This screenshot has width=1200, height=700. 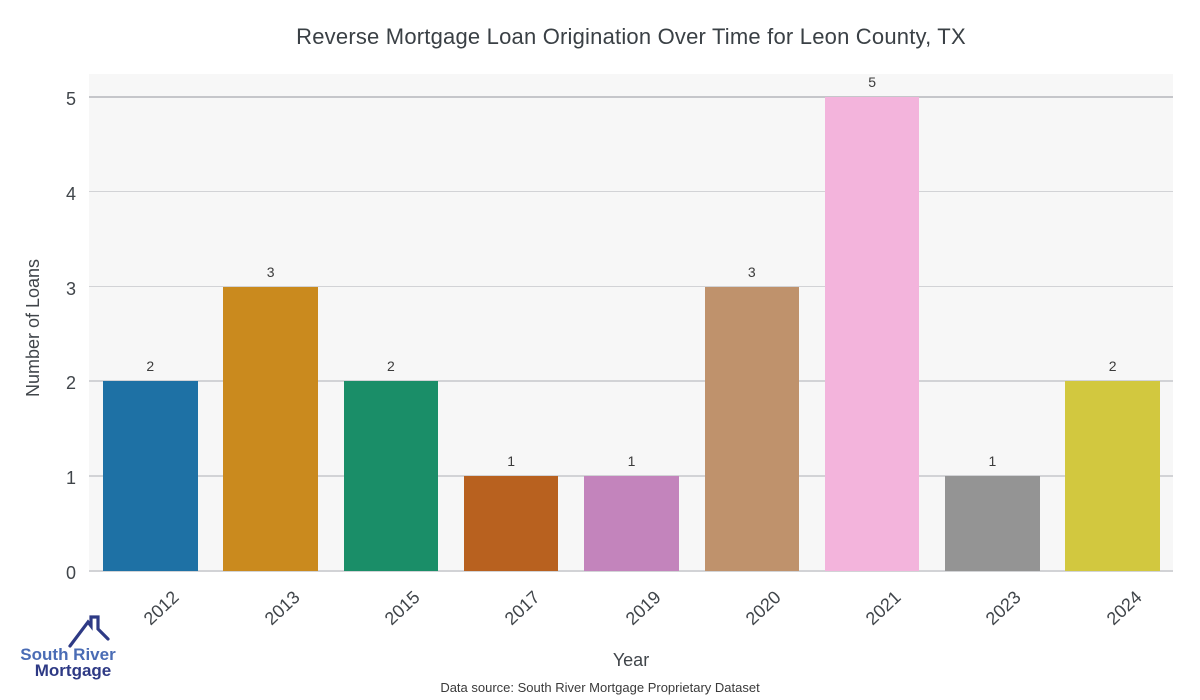 I want to click on y-tick-label-3: 3, so click(x=70, y=288).